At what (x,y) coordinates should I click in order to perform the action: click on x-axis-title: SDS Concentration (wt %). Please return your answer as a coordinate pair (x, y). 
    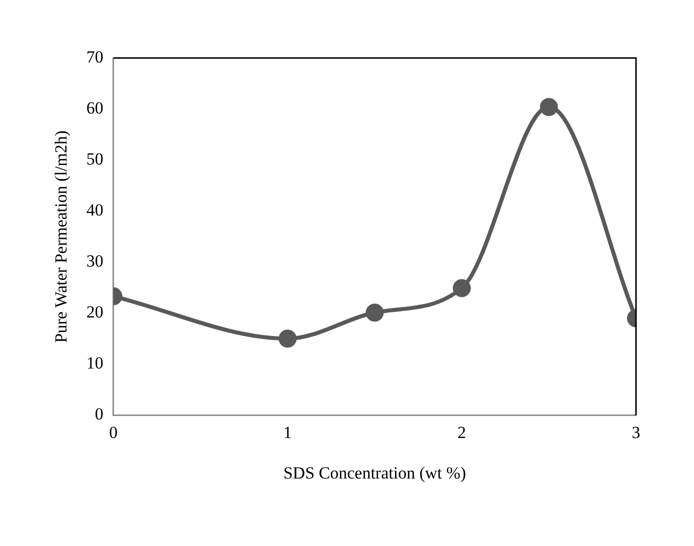
    Looking at the image, I should click on (374, 472).